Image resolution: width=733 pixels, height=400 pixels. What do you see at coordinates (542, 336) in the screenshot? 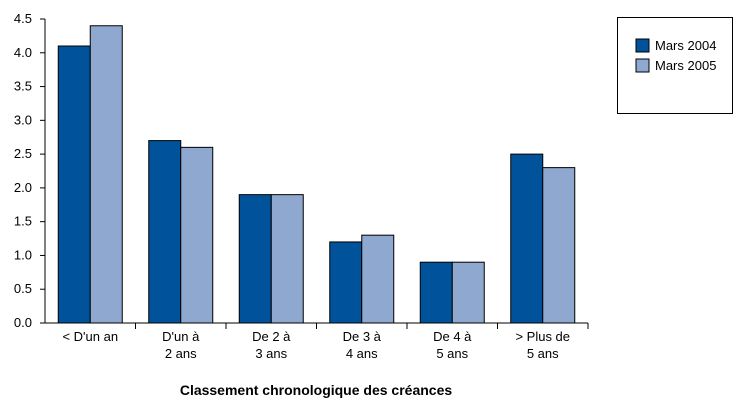
I see `x-tick-label-line: > Plus de` at bounding box center [542, 336].